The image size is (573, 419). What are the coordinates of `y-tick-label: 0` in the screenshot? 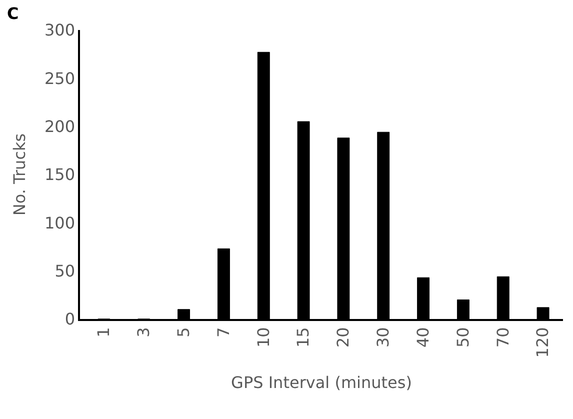 It's located at (70, 319).